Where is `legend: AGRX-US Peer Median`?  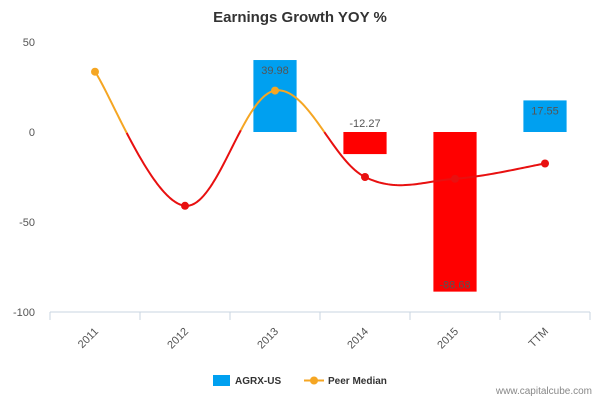
legend: AGRX-US Peer Median is located at coordinates (300, 381).